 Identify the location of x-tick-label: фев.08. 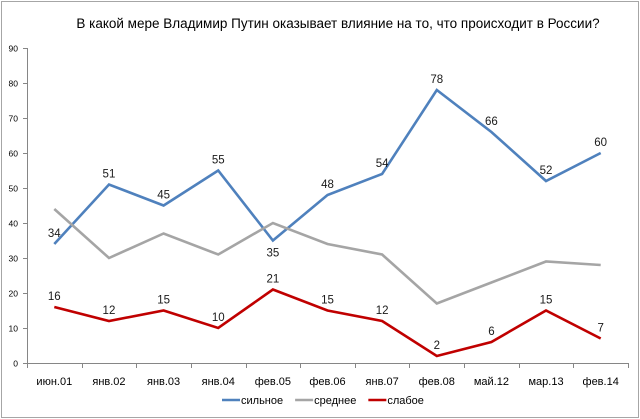
(437, 382).